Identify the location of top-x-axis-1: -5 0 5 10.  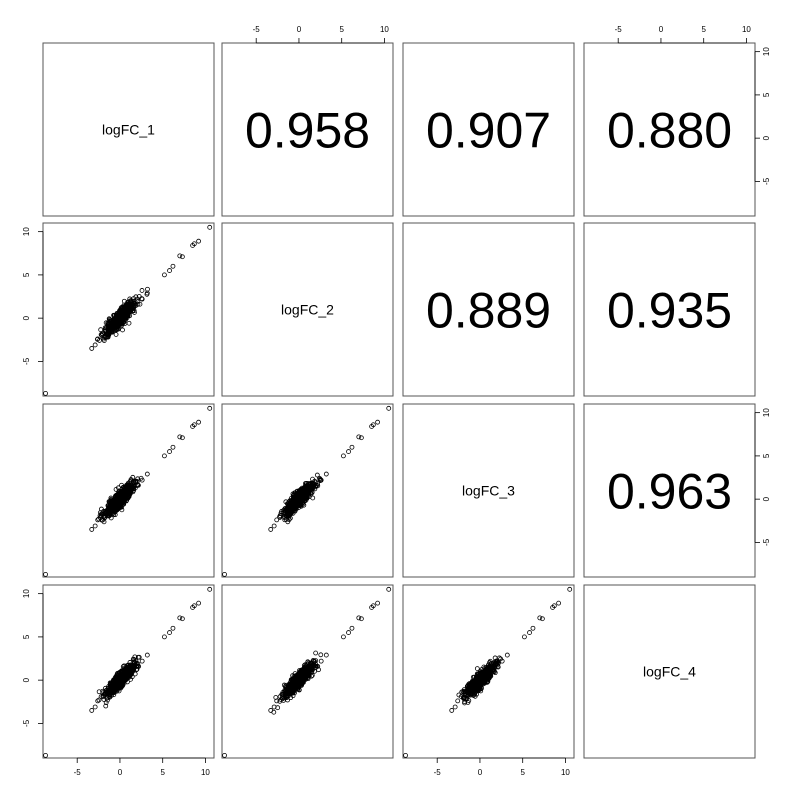
(321, 34).